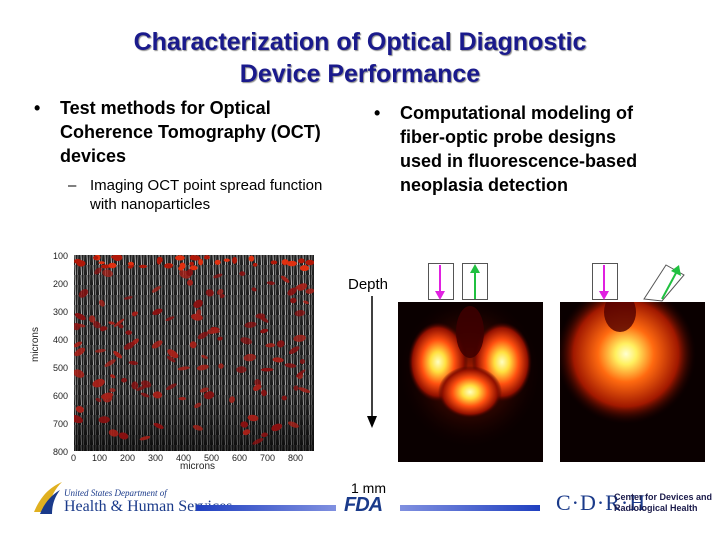 This screenshot has height=540, width=720. I want to click on left-sub-line-2: with nanoparticles, so click(150, 204).